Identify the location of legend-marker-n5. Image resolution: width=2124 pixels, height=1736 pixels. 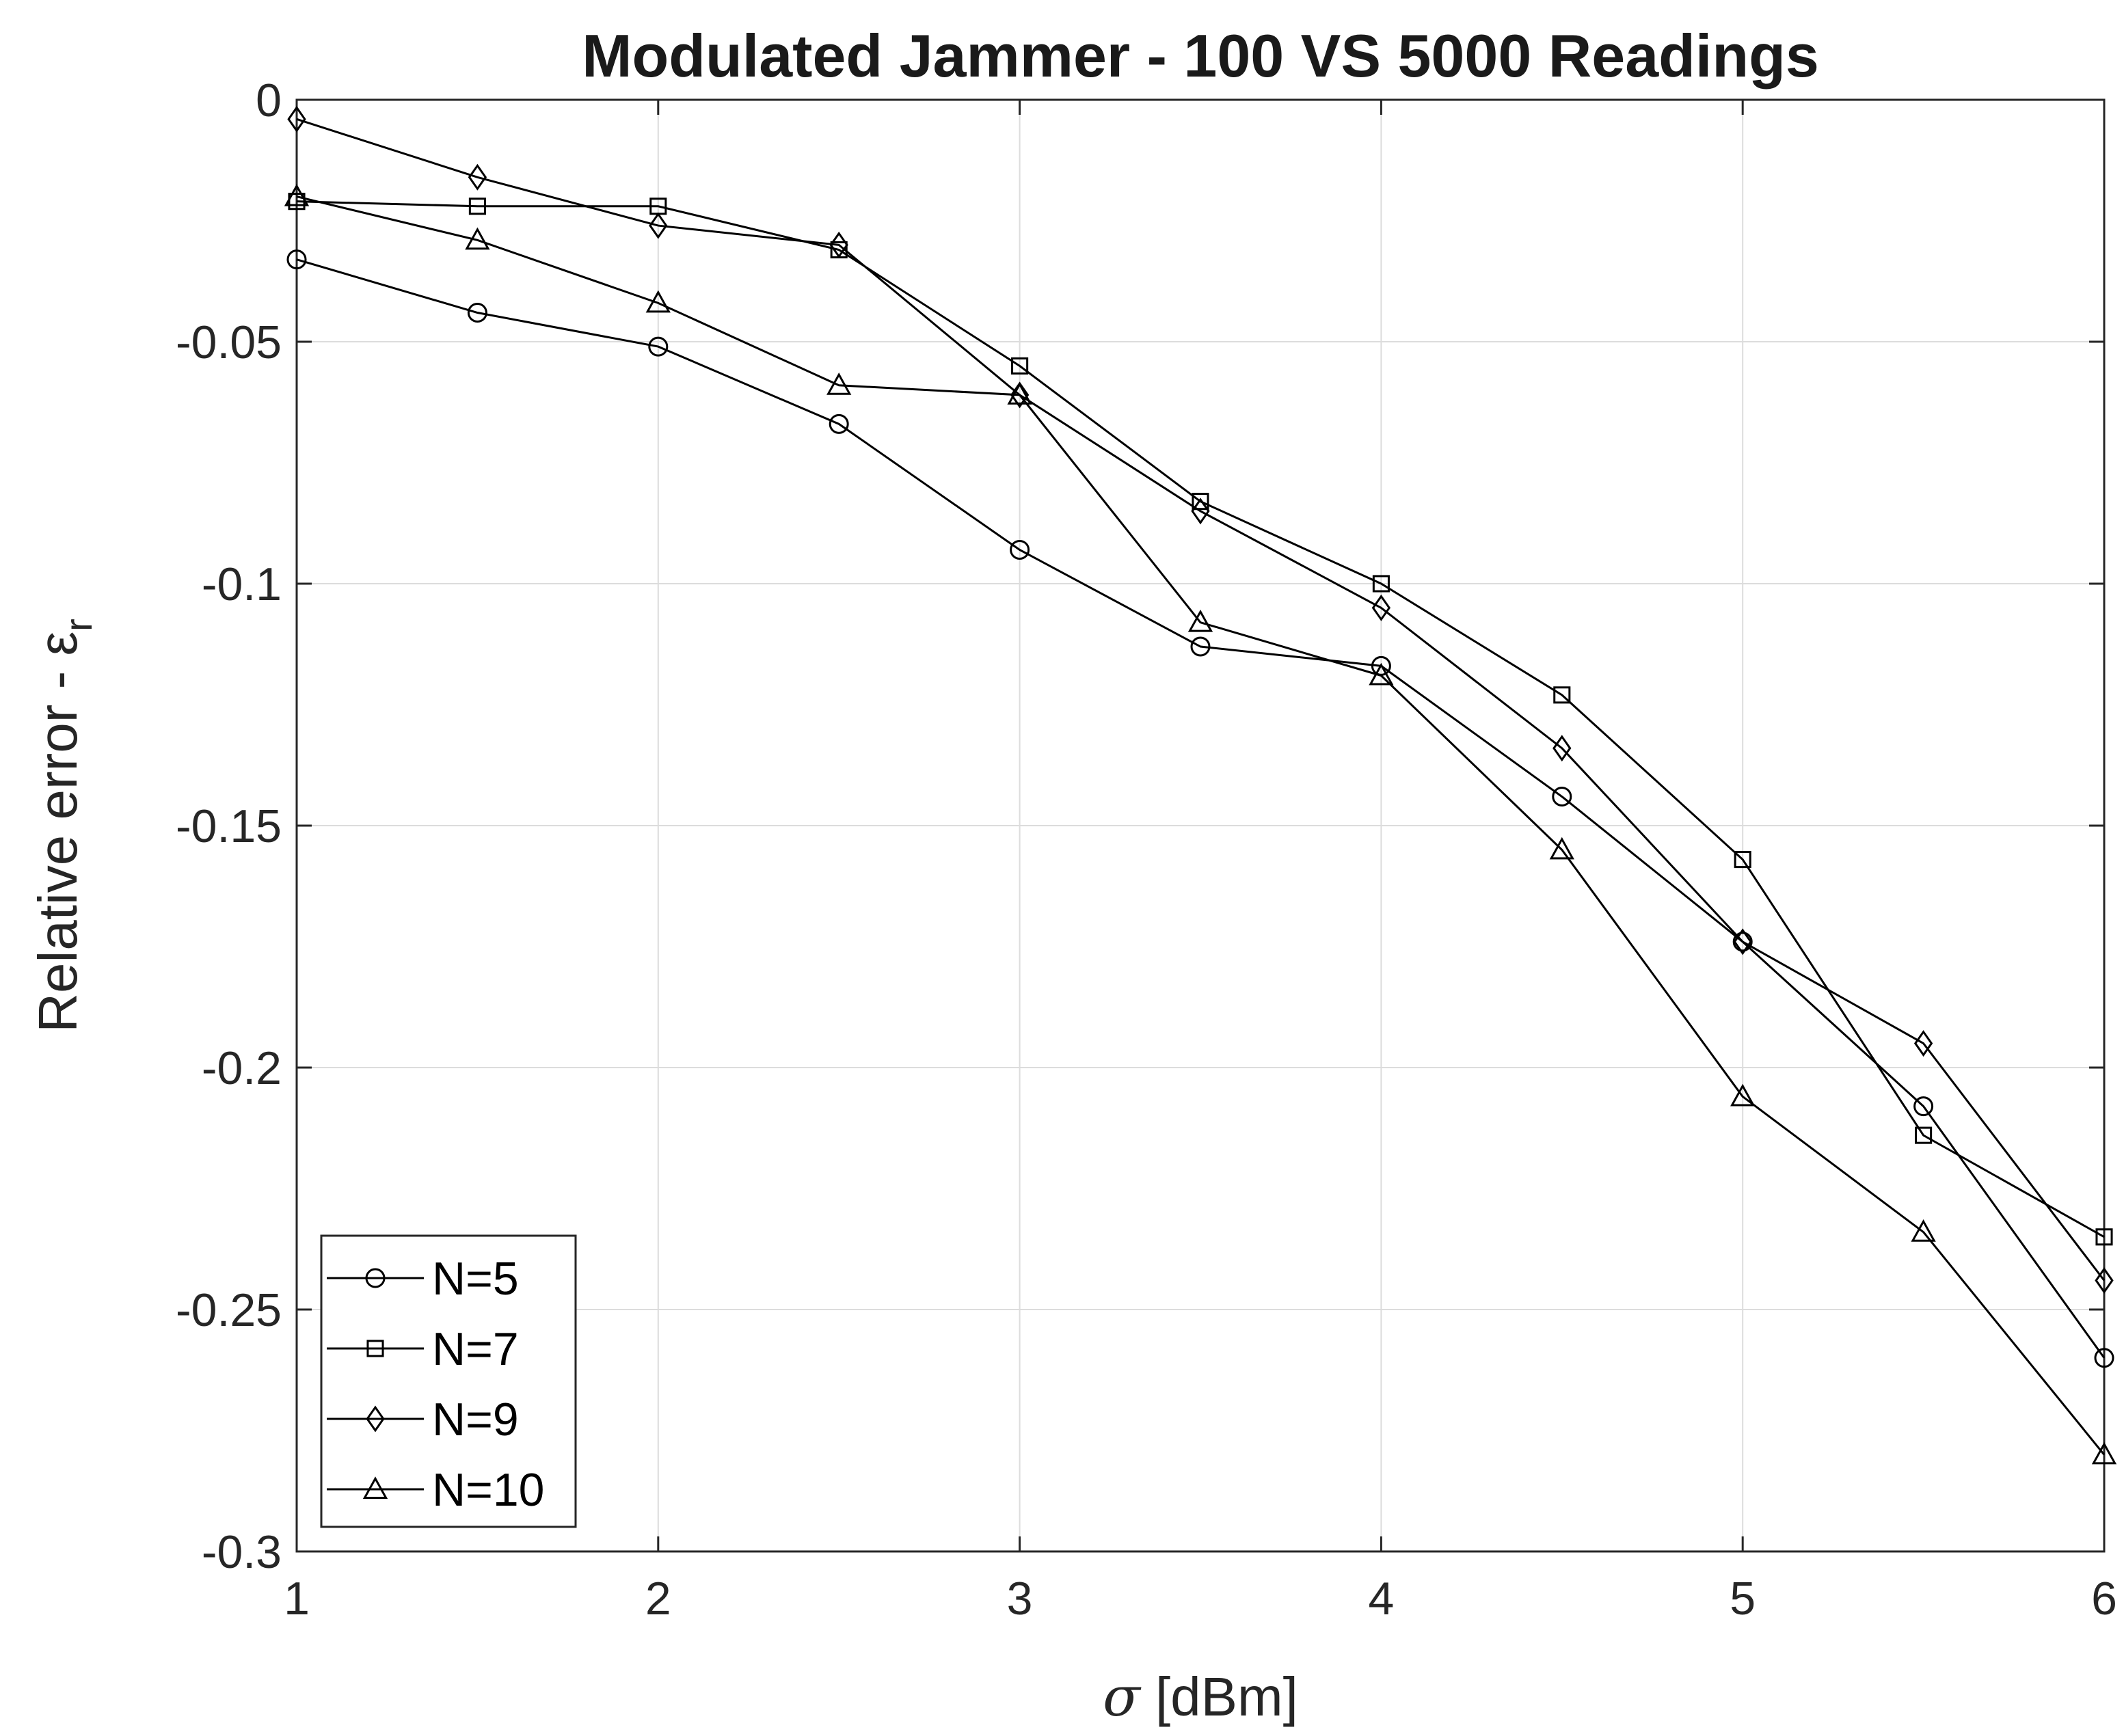
(376, 1278).